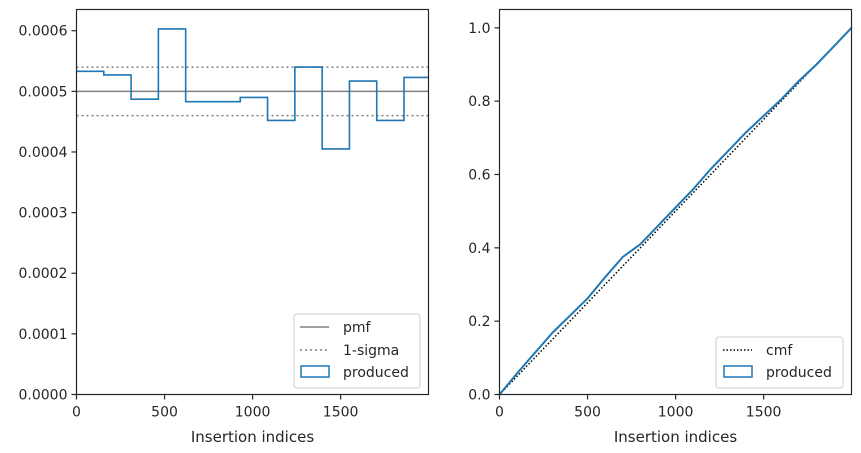  I want to click on y-tick-label: 0.0001, so click(43, 335).